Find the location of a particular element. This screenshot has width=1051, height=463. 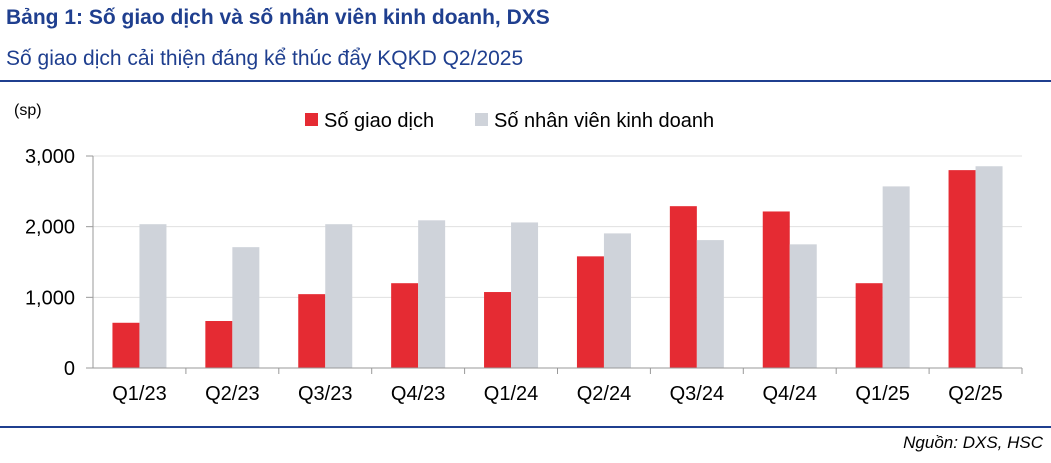

x-tick-label: Q2/25 is located at coordinates (975, 394).